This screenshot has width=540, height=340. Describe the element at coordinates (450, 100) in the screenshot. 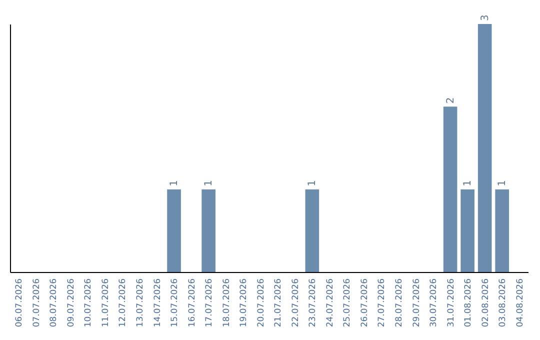

I see `data-label: 2` at that location.